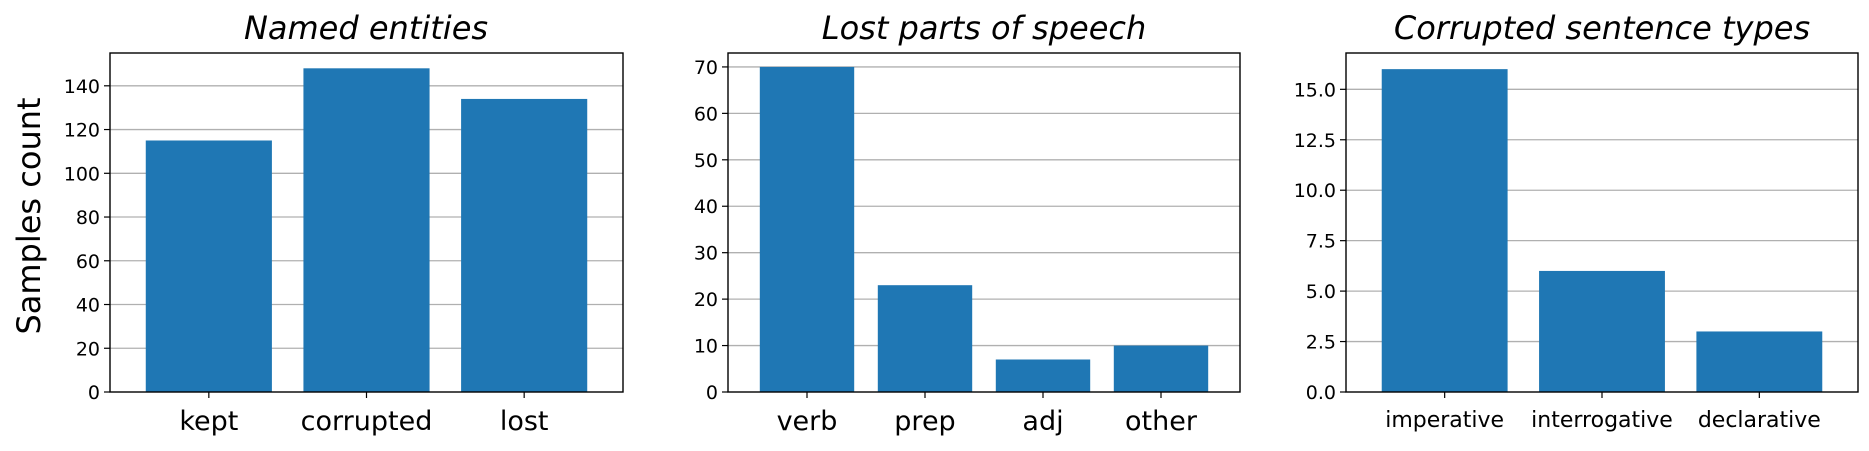 This screenshot has width=1869, height=451. I want to click on x-tick-label: interrogative, so click(1602, 420).